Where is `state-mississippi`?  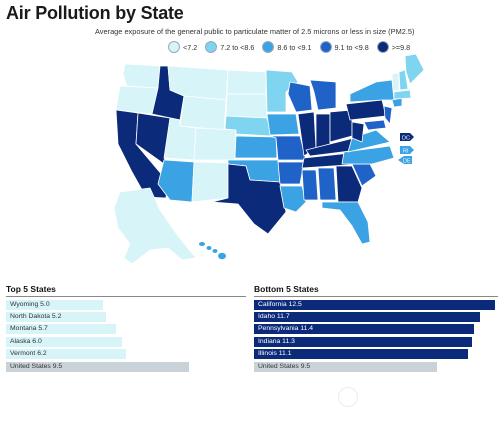 state-mississippi is located at coordinates (310, 185).